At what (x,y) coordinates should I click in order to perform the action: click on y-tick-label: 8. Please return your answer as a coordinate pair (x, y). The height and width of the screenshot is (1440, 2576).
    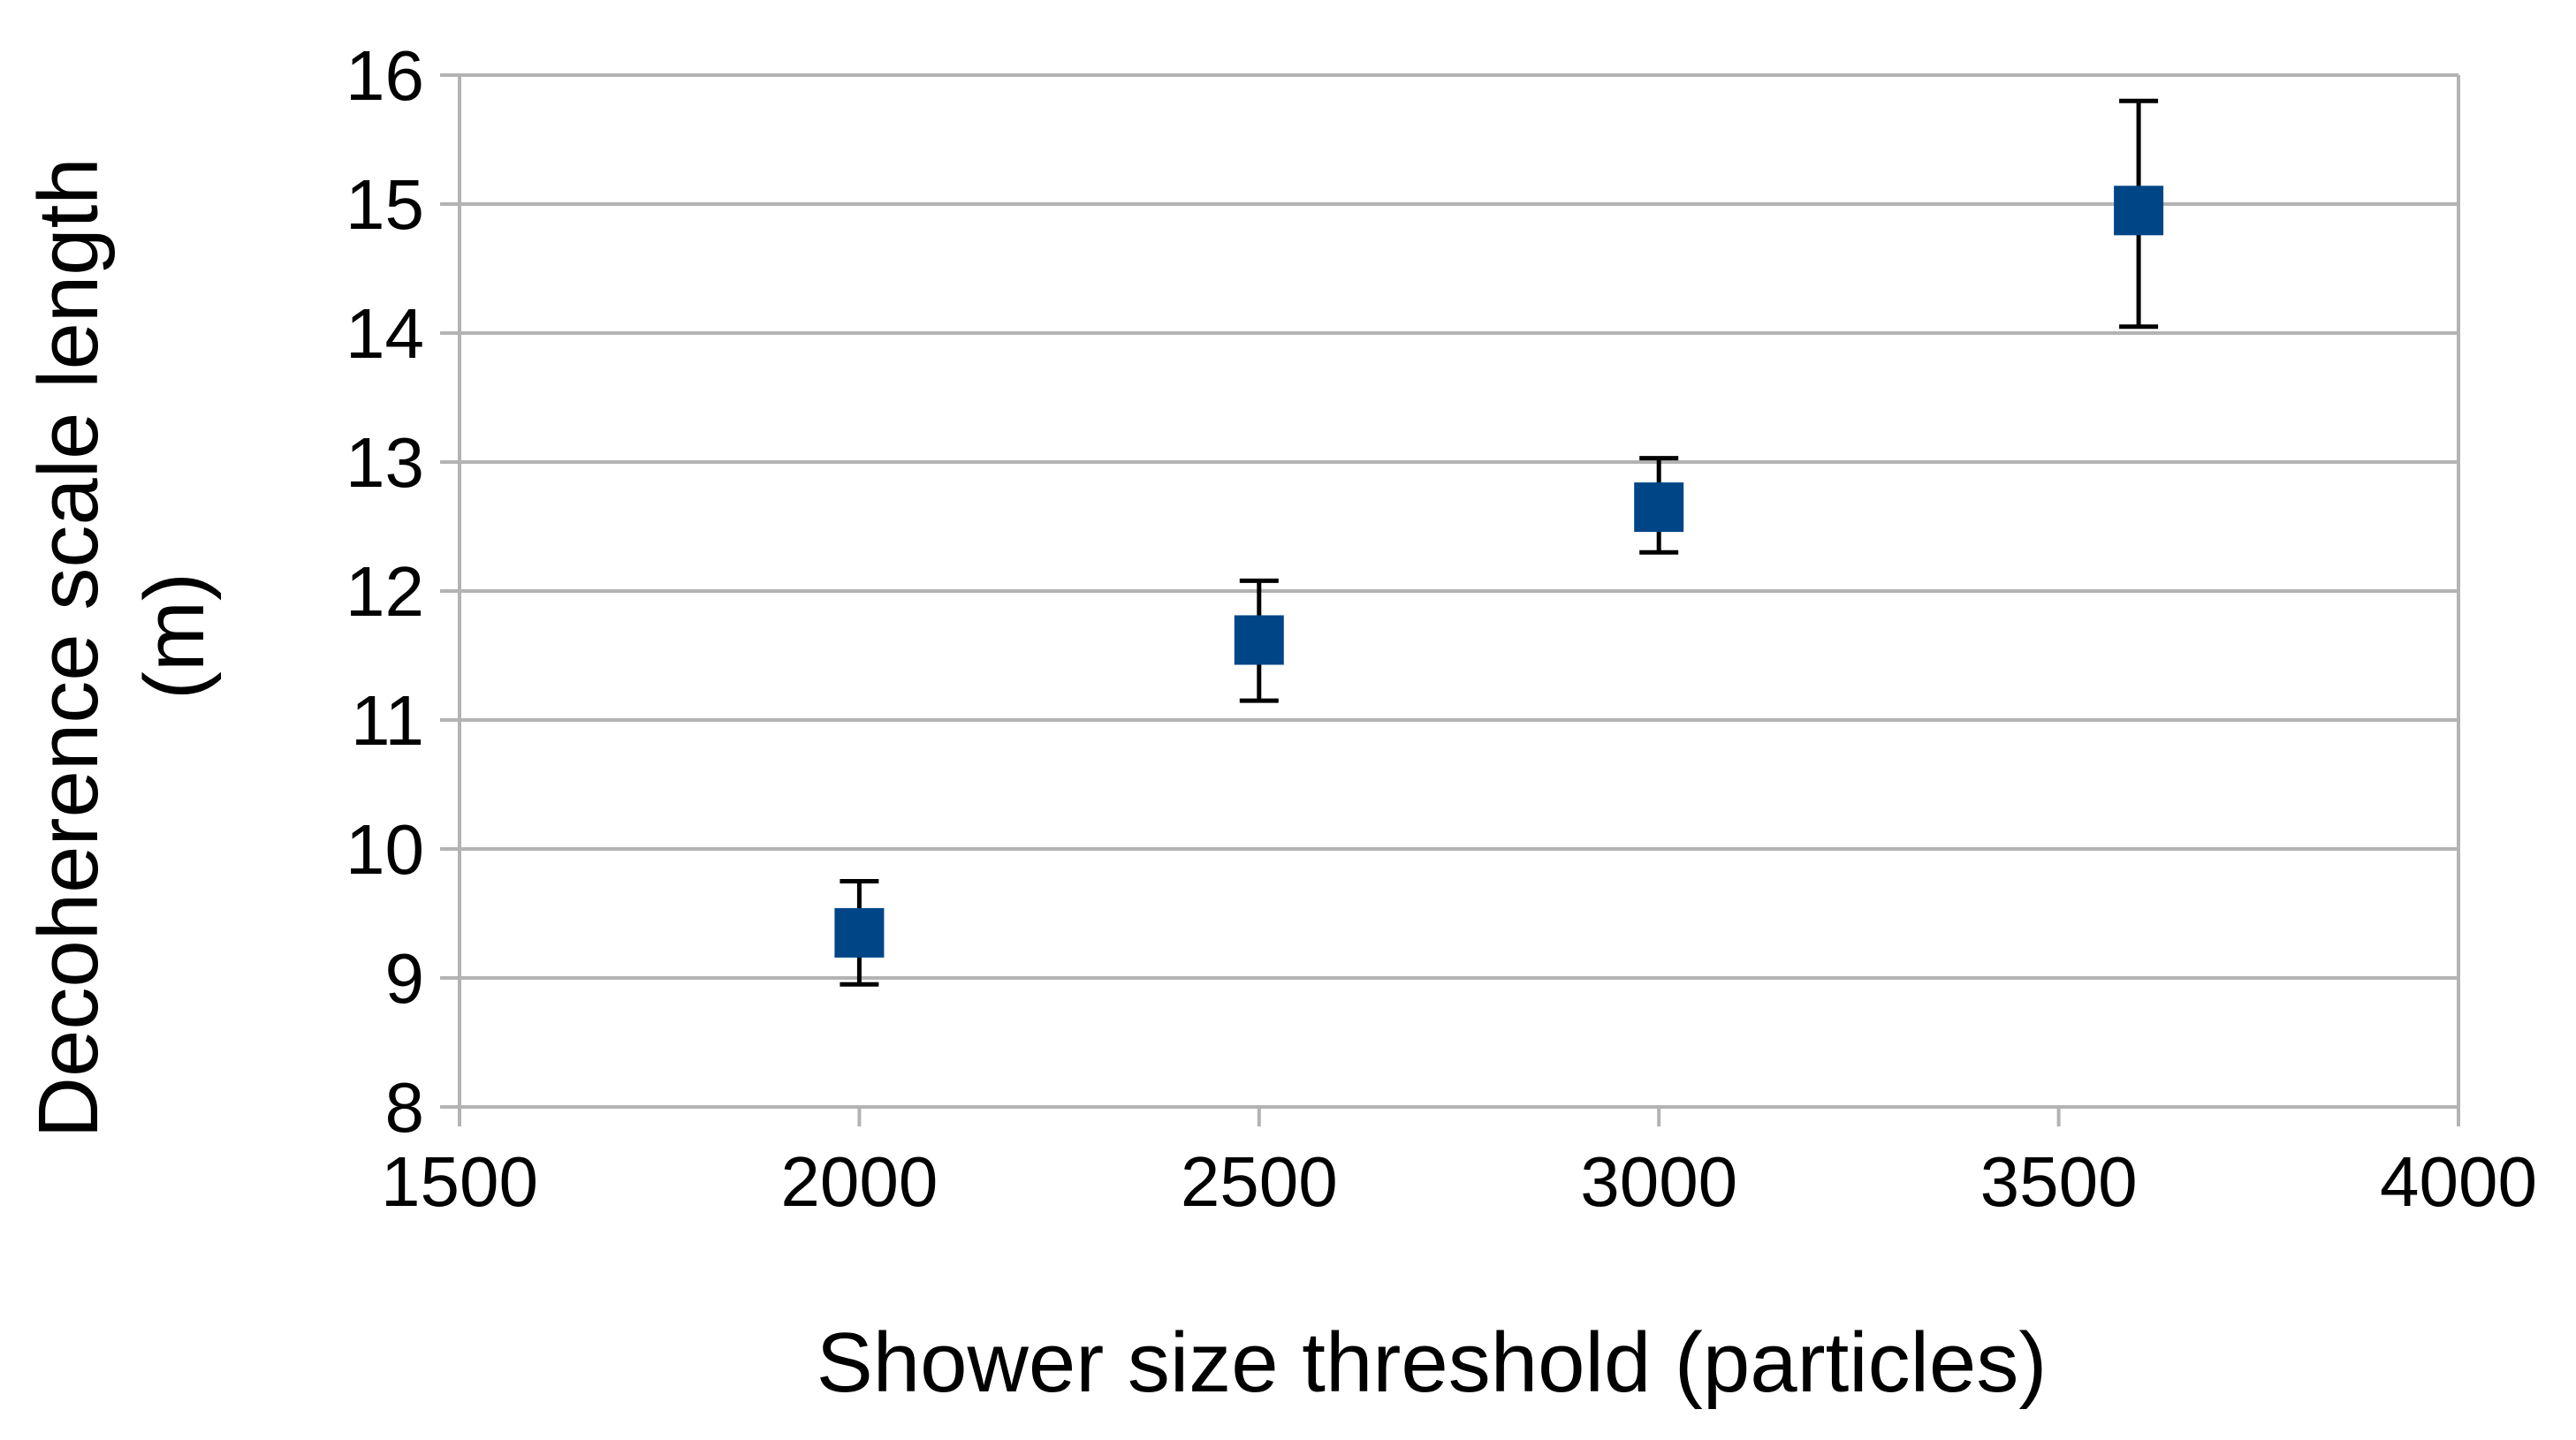
    Looking at the image, I should click on (405, 1107).